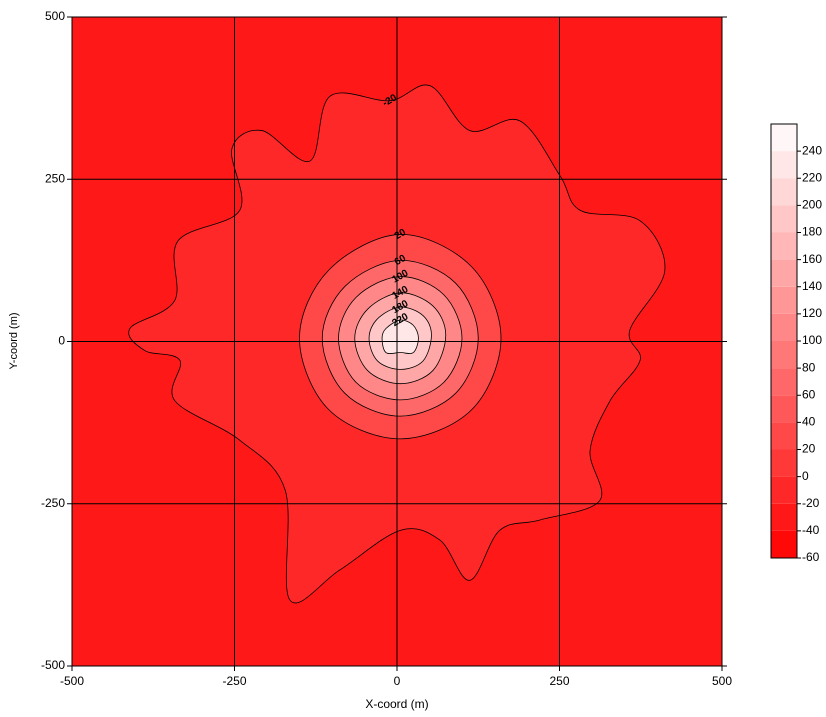 The height and width of the screenshot is (717, 826). I want to click on colorbar-label: -20, so click(811, 503).